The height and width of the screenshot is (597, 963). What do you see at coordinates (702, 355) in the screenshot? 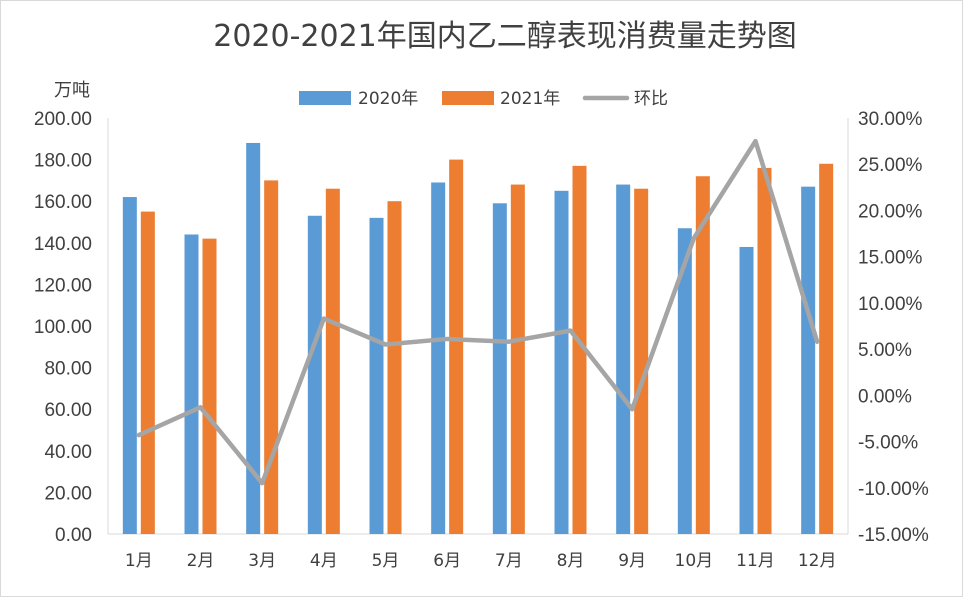
I see `bar-2021年-10月` at bounding box center [702, 355].